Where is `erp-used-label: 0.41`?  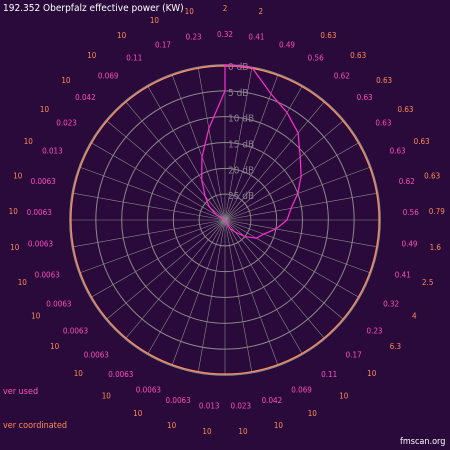
erp-used-label: 0.41 is located at coordinates (256, 37).